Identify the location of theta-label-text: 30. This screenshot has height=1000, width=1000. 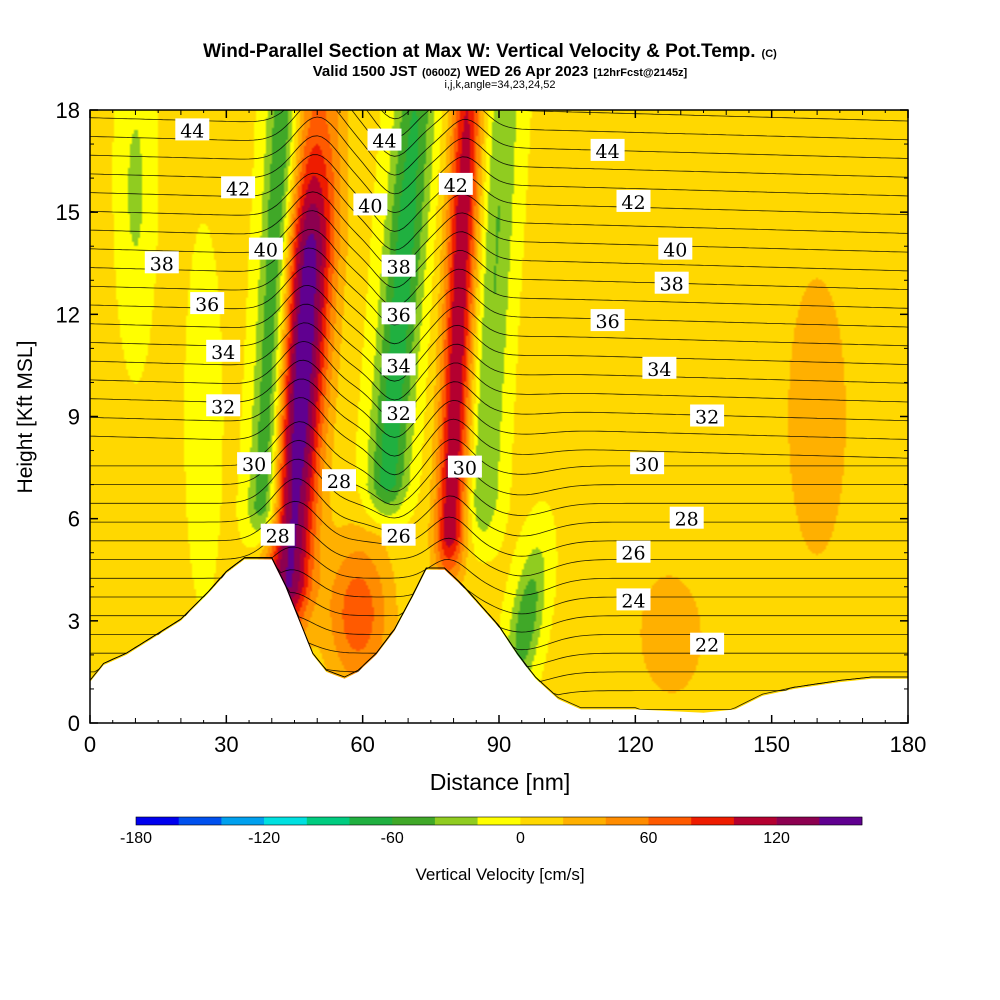
(254, 465).